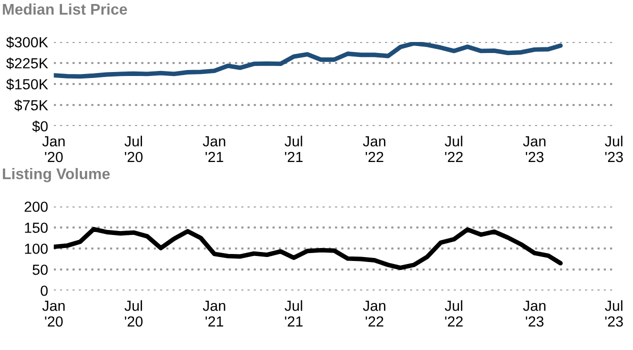 The image size is (633, 350). Describe the element at coordinates (27, 42) in the screenshot. I see `y-tick-label: $300K` at that location.